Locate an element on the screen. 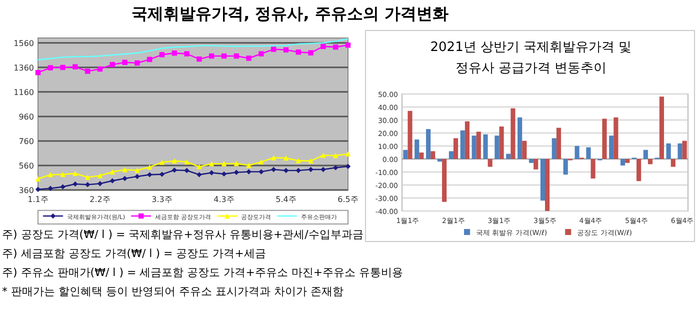 Image resolution: width=700 pixels, height=322 pixels. x-tick-label: 6.5주 is located at coordinates (348, 199).